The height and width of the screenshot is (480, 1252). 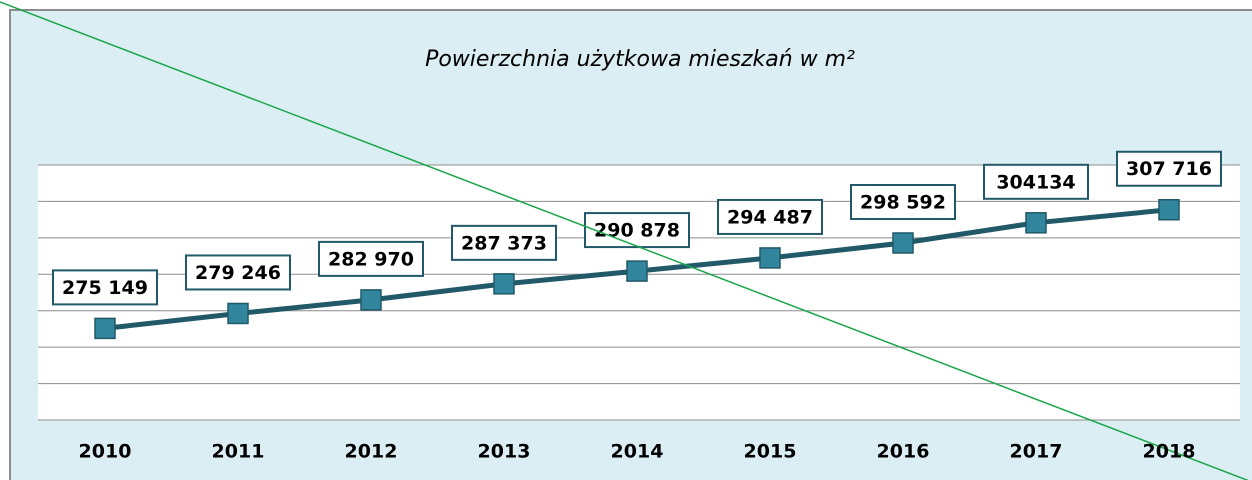 I want to click on value-label: 294 487, so click(x=770, y=217).